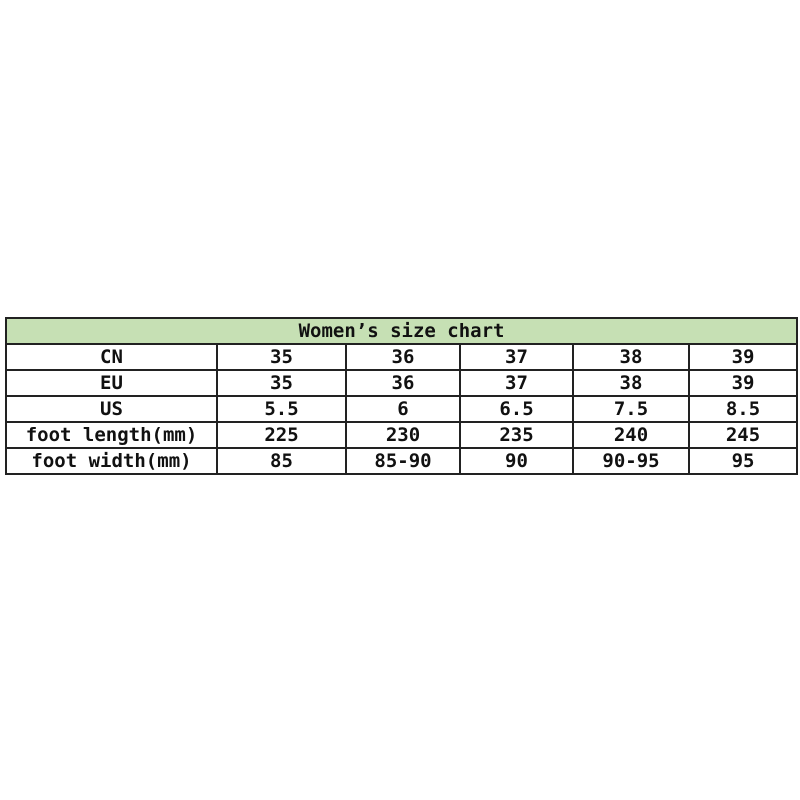 This screenshot has width=800, height=800. I want to click on title-row: Women’s size chart, so click(401, 331).